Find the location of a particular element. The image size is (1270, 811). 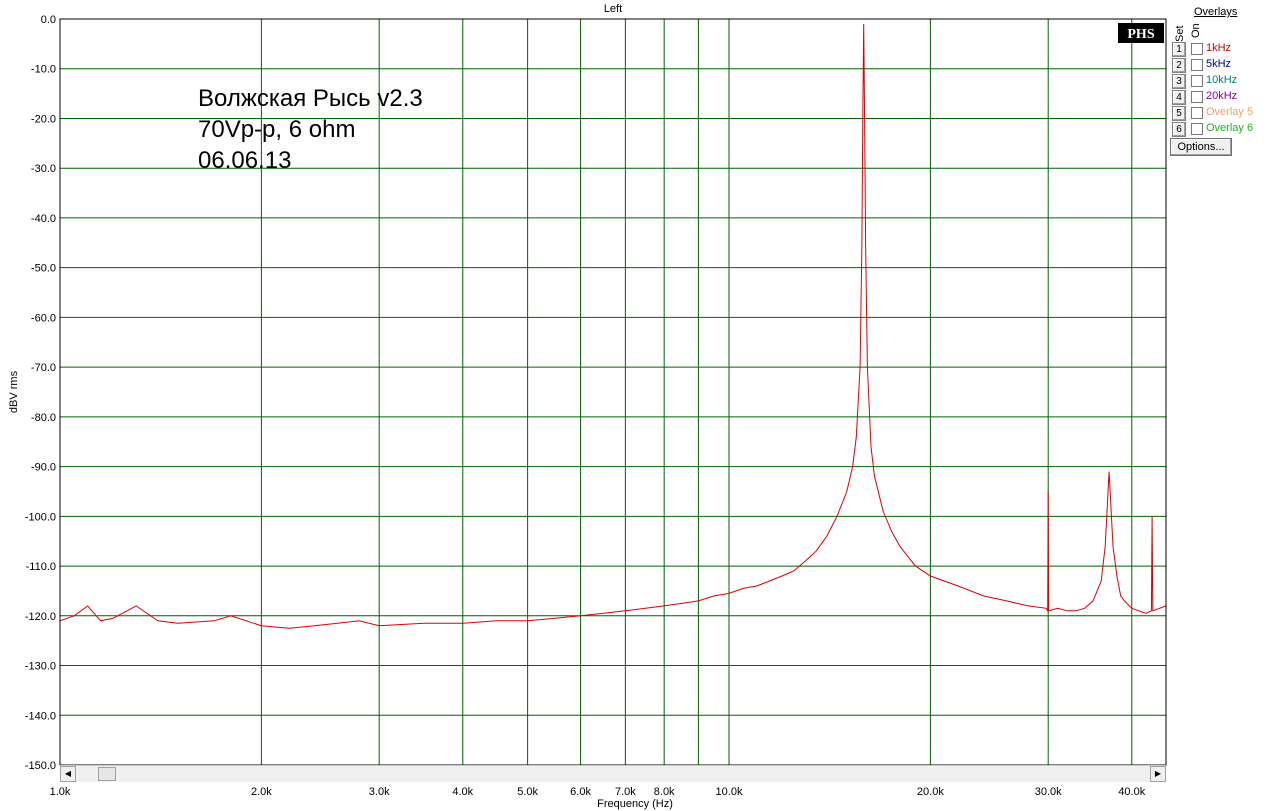

y-tick-label: -110.0 is located at coordinates (41, 567).